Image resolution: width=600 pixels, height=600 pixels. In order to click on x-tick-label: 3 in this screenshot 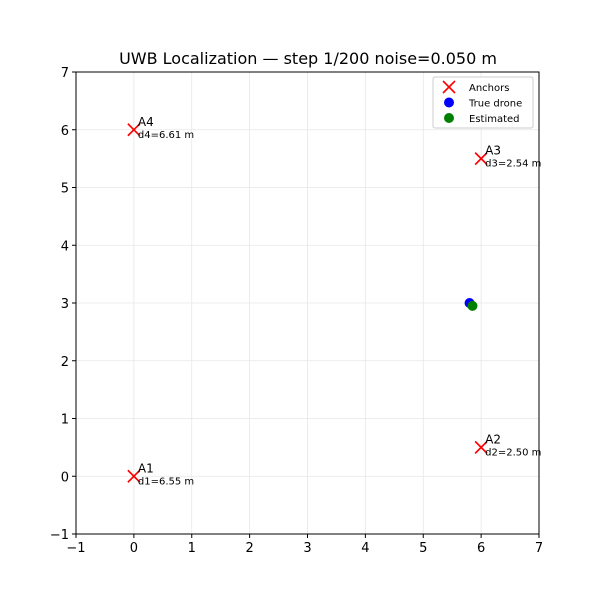, I will do `click(307, 548)`.